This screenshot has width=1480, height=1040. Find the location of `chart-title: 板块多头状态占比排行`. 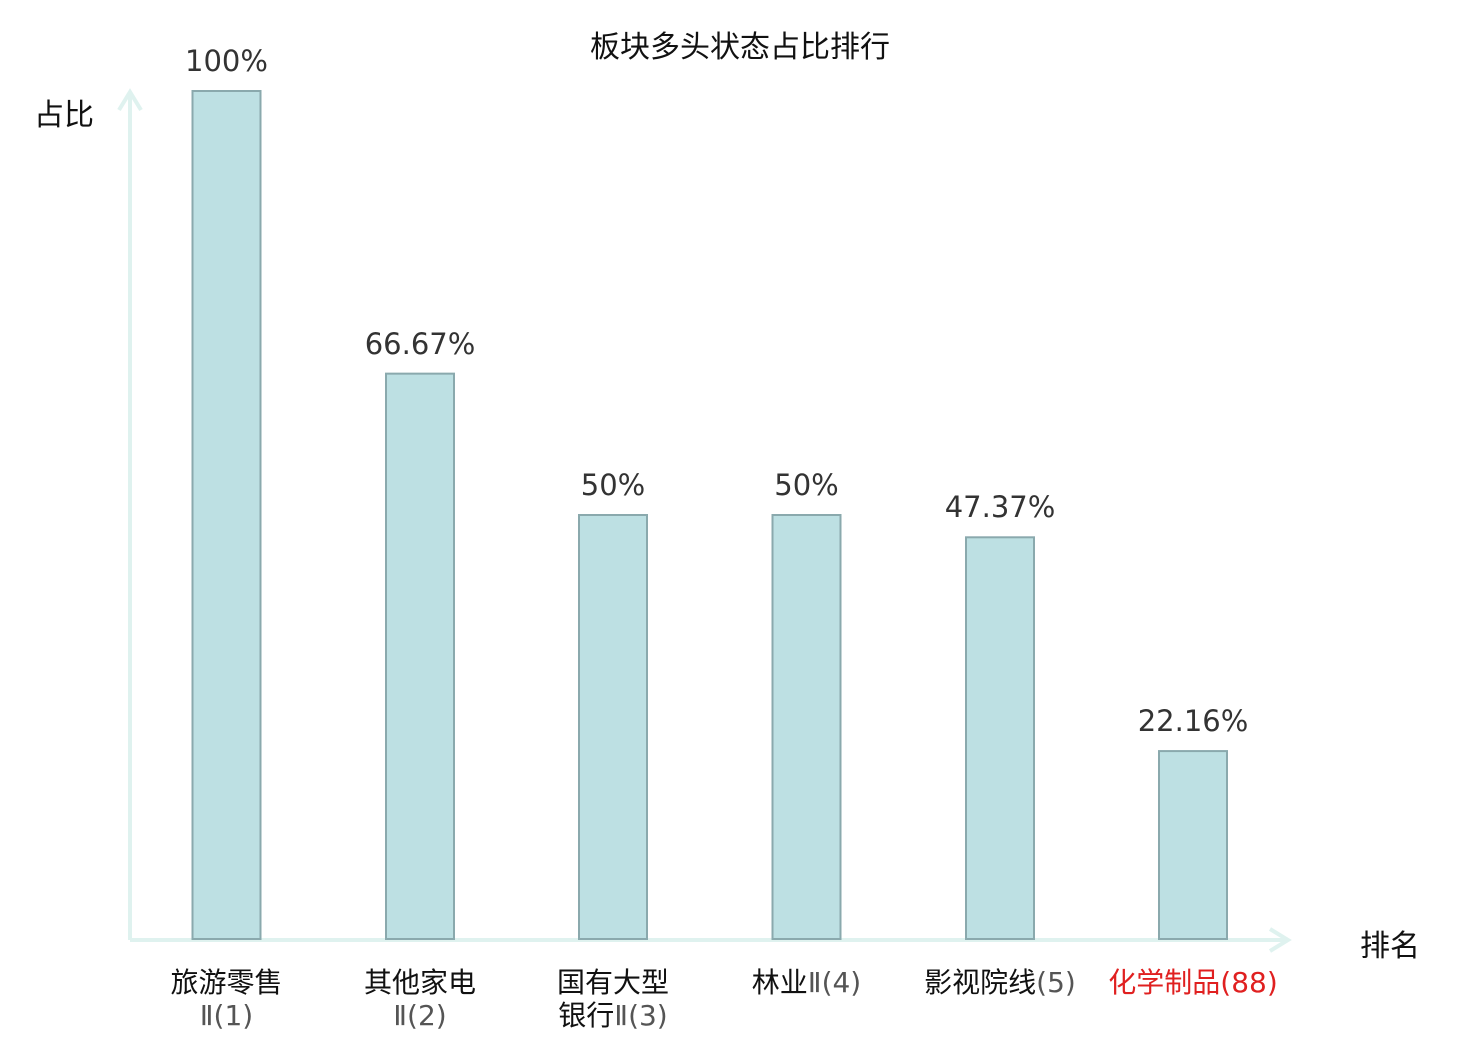

chart-title: 板块多头状态占比排行 is located at coordinates (740, 47).